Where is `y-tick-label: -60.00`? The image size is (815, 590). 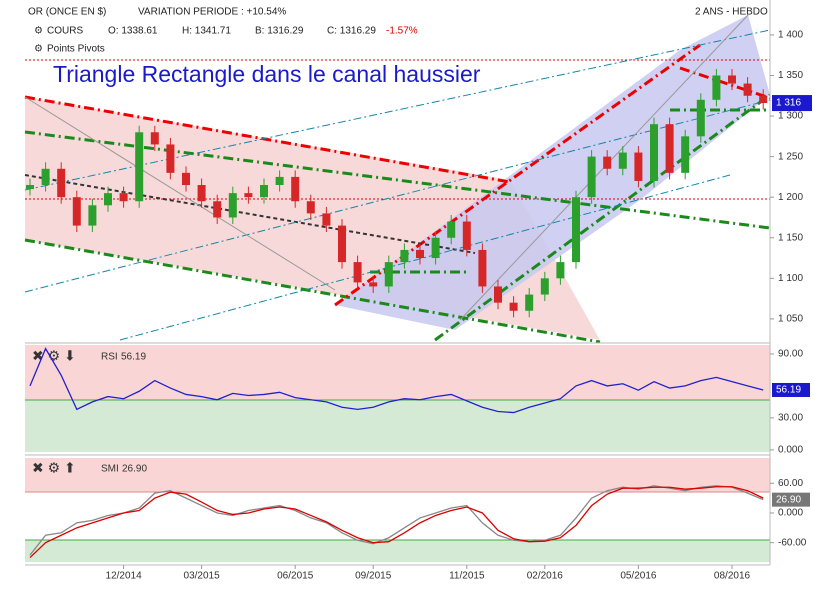
y-tick-label: -60.00 is located at coordinates (792, 542).